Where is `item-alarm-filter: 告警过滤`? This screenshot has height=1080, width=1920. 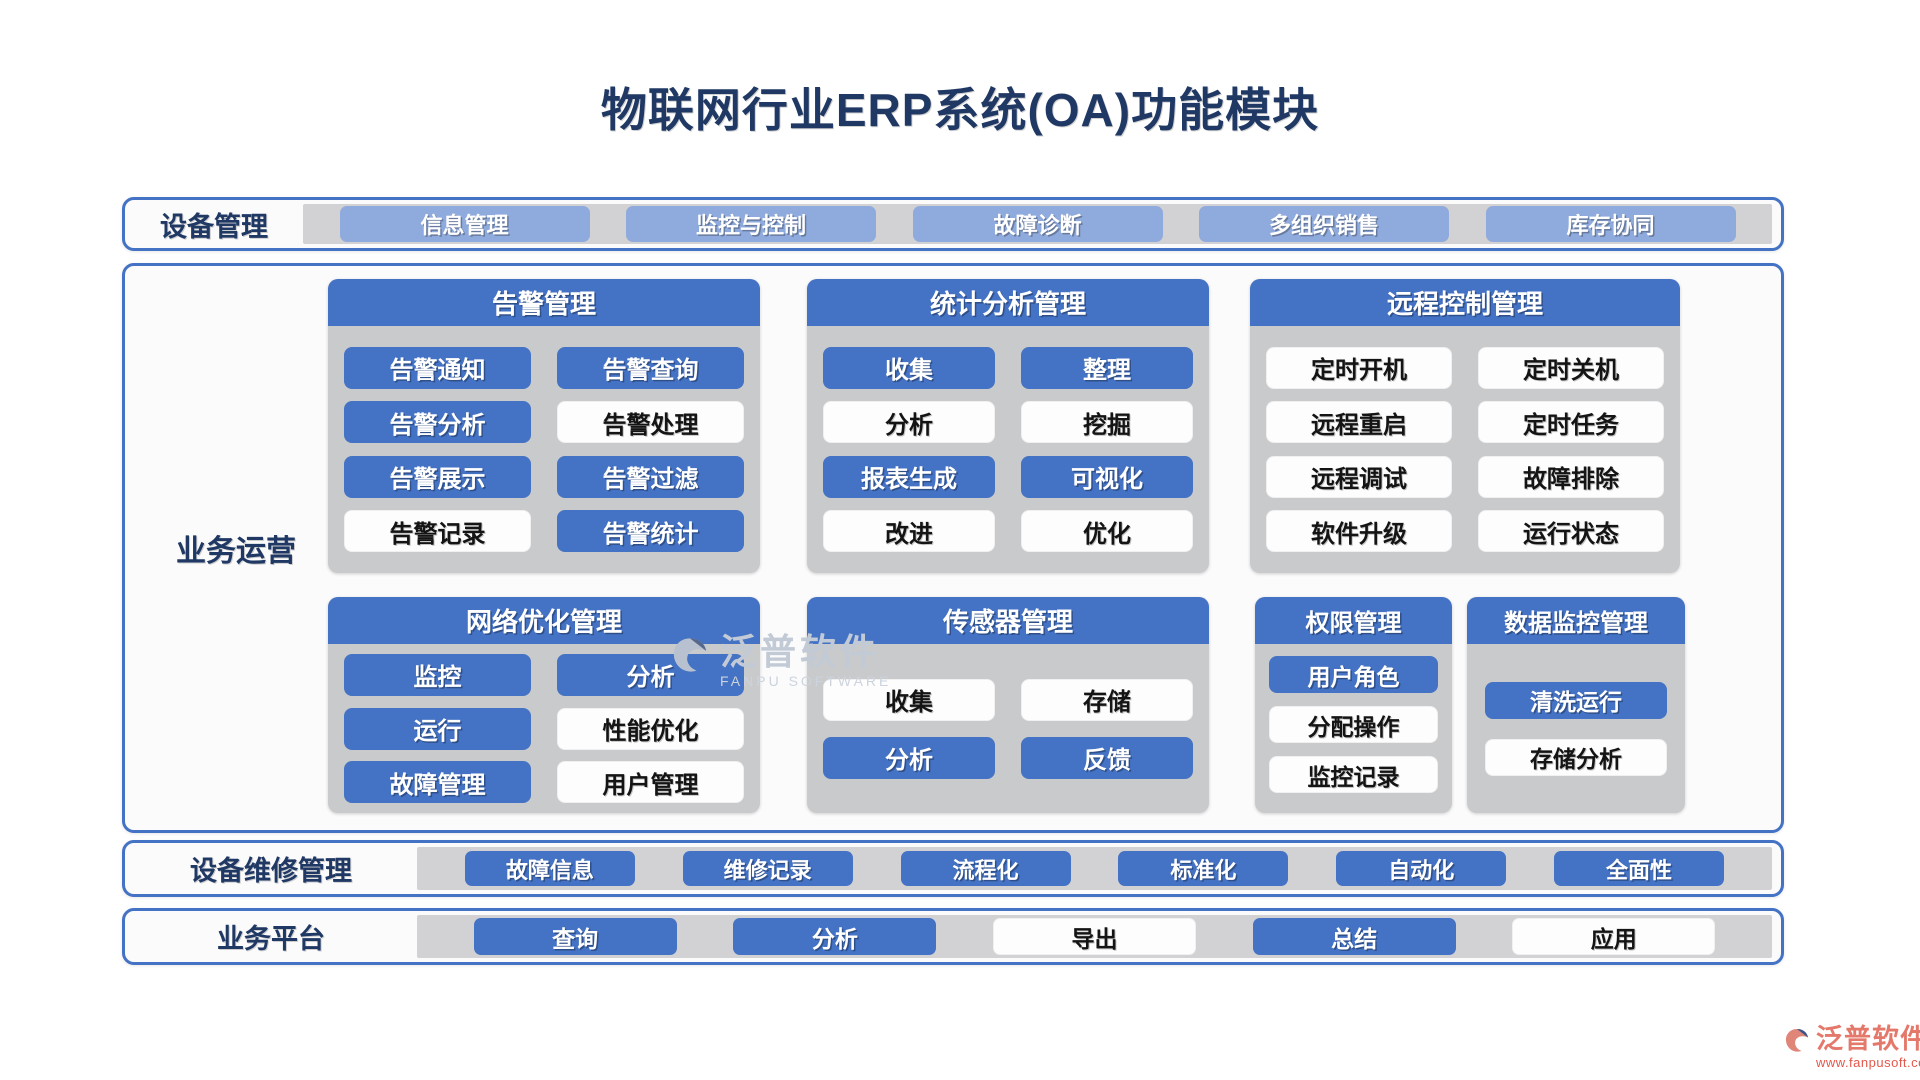 item-alarm-filter: 告警过滤 is located at coordinates (650, 476).